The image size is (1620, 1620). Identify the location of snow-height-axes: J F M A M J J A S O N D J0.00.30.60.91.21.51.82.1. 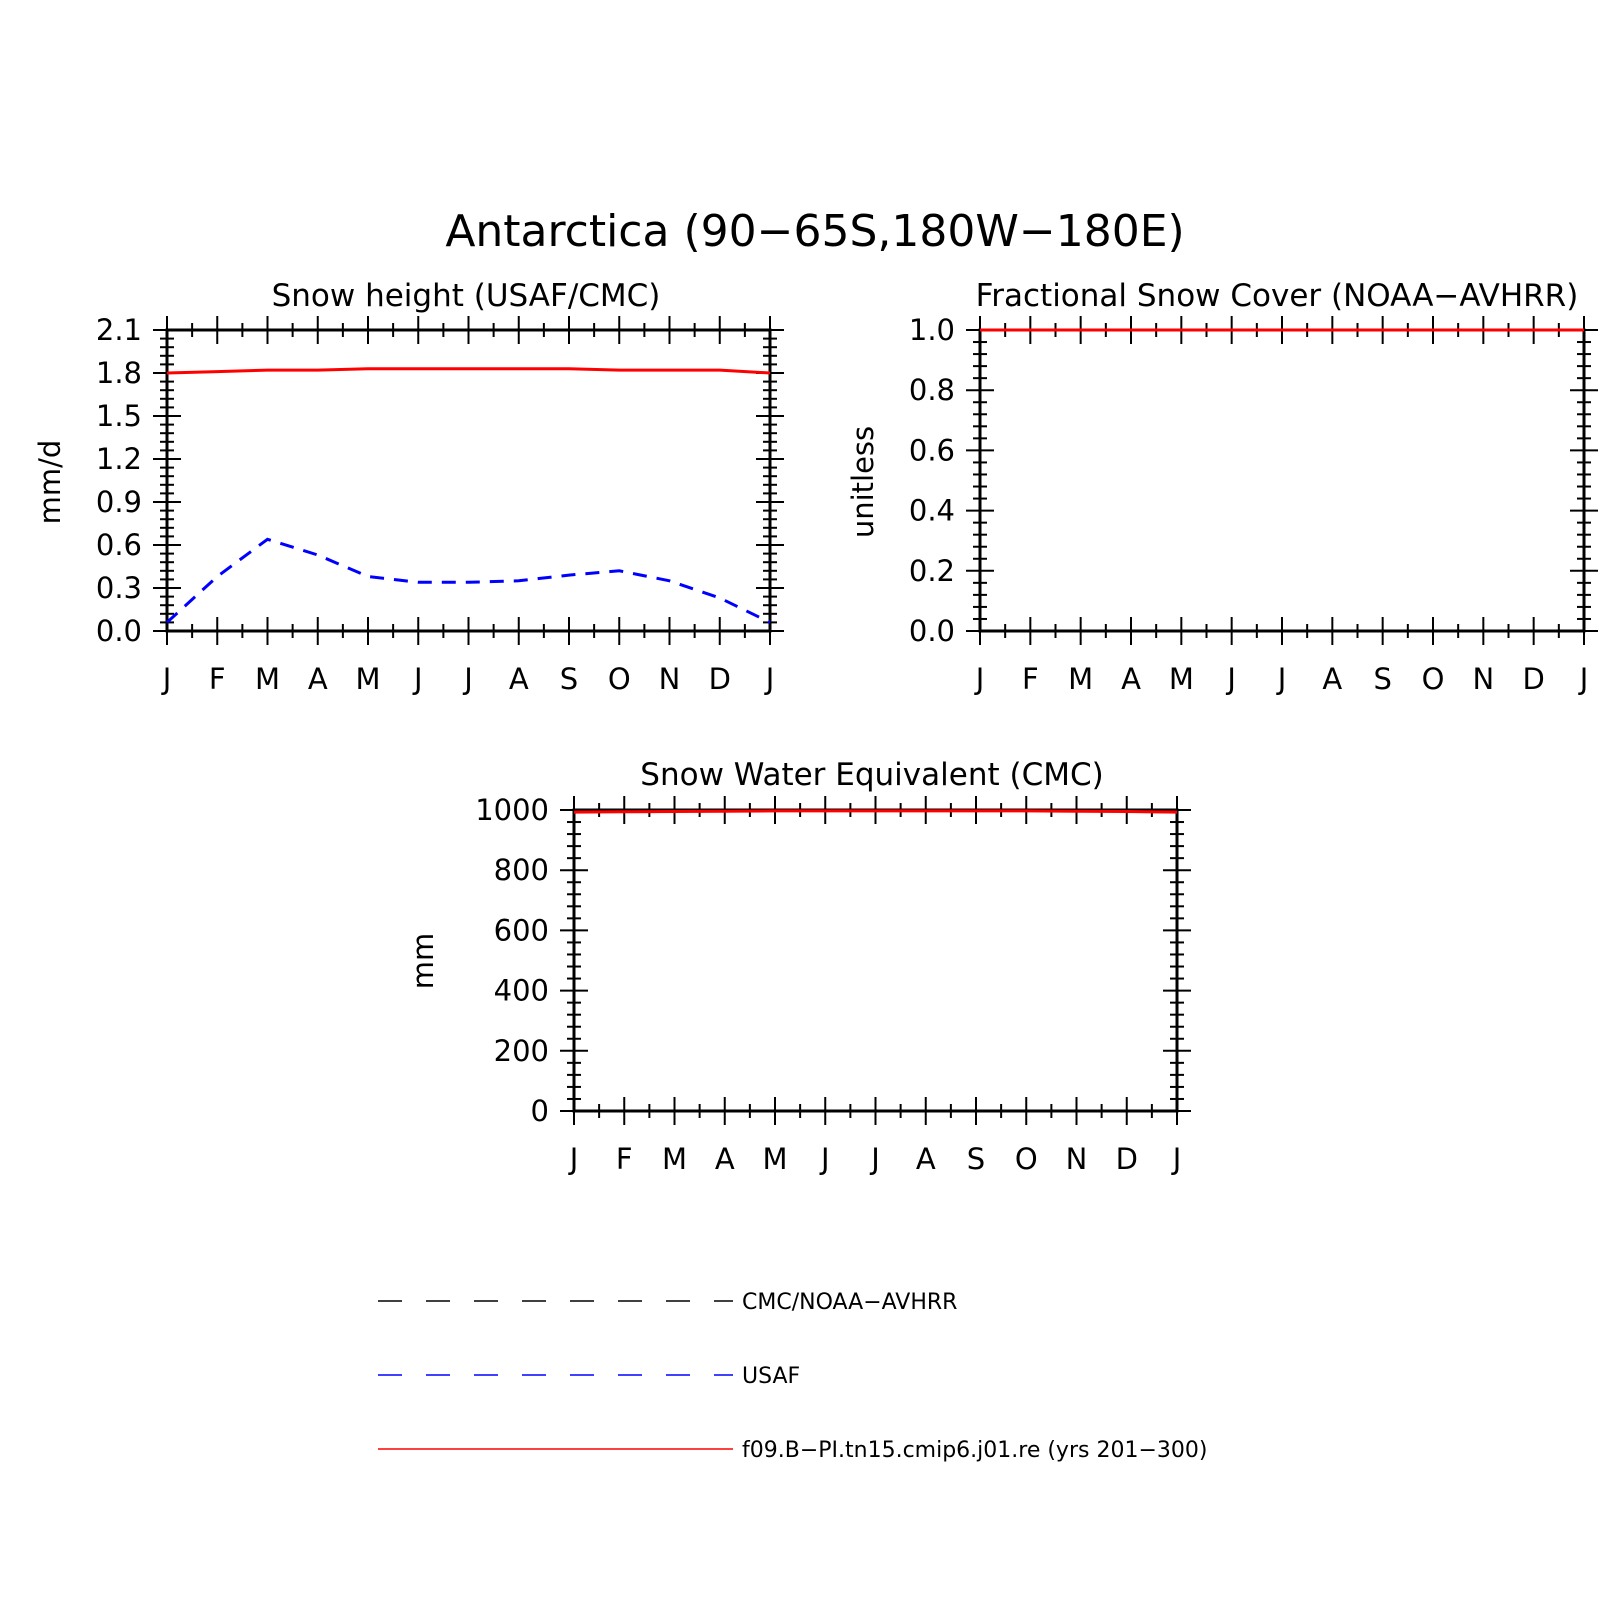
(440, 504).